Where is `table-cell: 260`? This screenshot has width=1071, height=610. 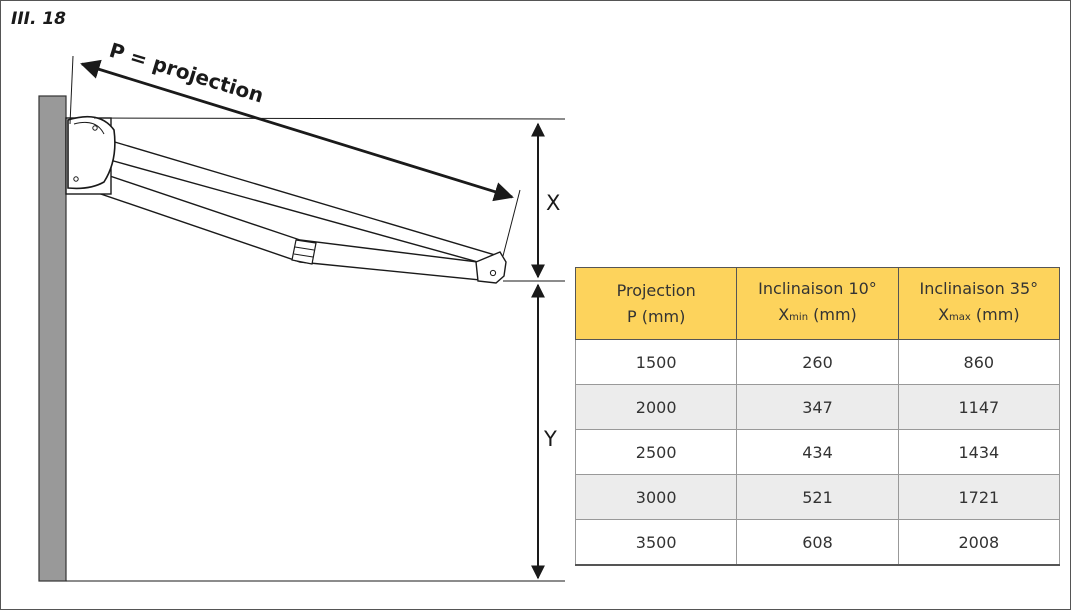
table-cell: 260 is located at coordinates (817, 362).